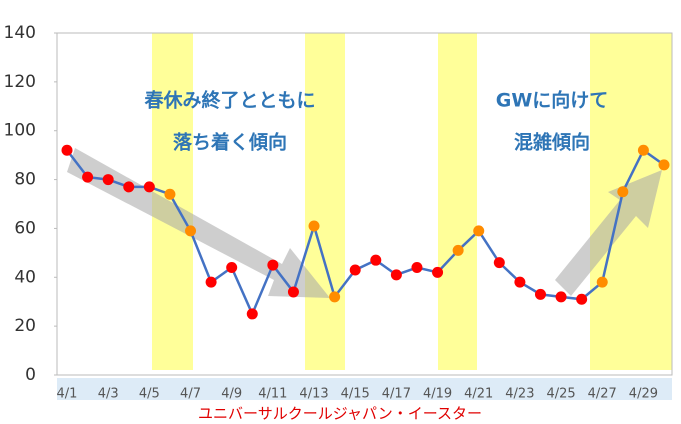  I want to click on x-tick-label: 4/21, so click(478, 394).